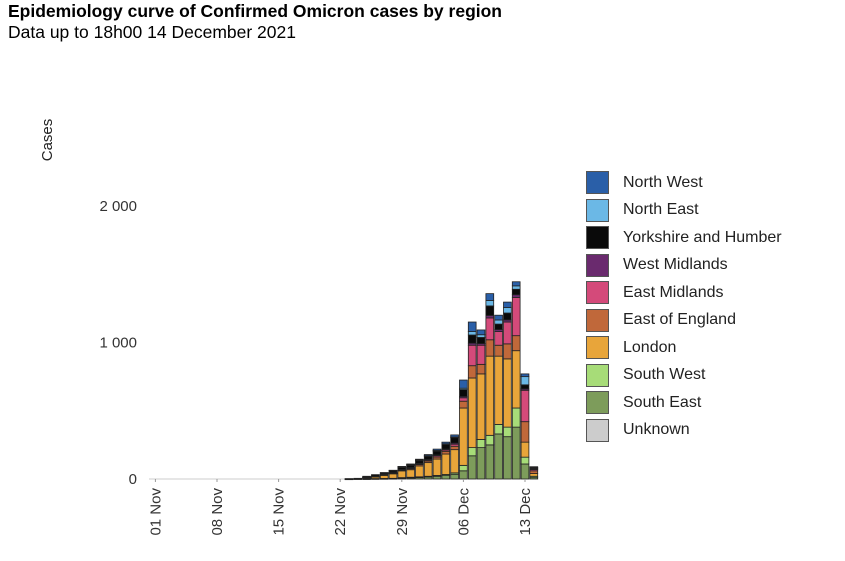 Image resolution: width=845 pixels, height=561 pixels. I want to click on legend-label: South West, so click(664, 375).